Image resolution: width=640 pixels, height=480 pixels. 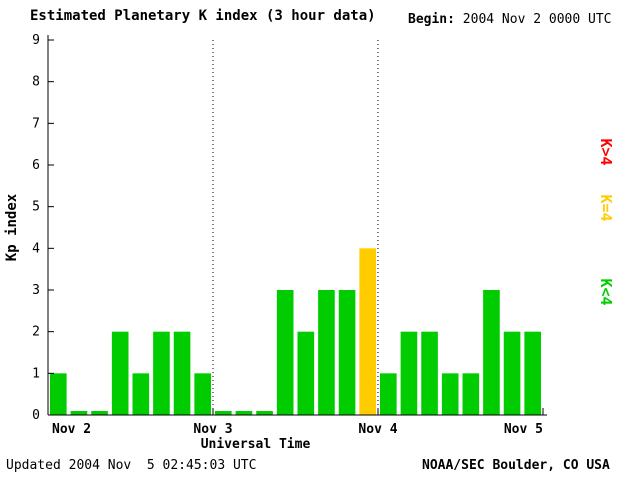 What do you see at coordinates (377, 429) in the screenshot?
I see `x-tick-label: Nov 4` at bounding box center [377, 429].